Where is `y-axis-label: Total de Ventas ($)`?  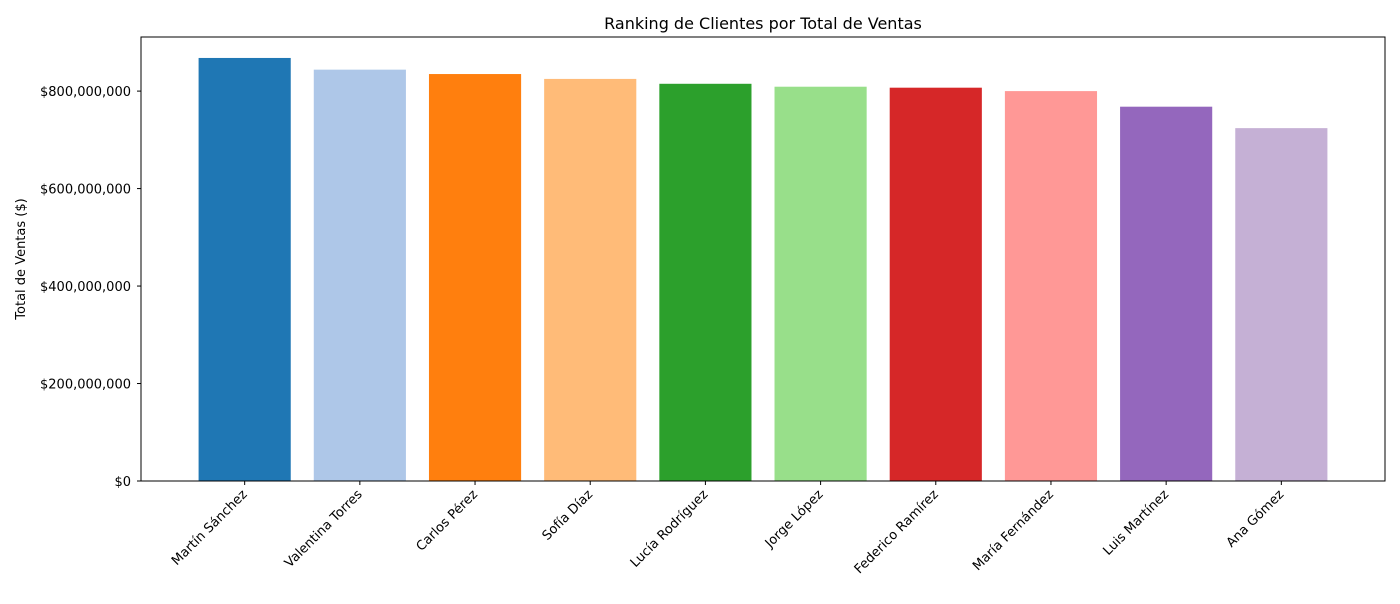
y-axis-label: Total de Ventas ($) is located at coordinates (21, 259).